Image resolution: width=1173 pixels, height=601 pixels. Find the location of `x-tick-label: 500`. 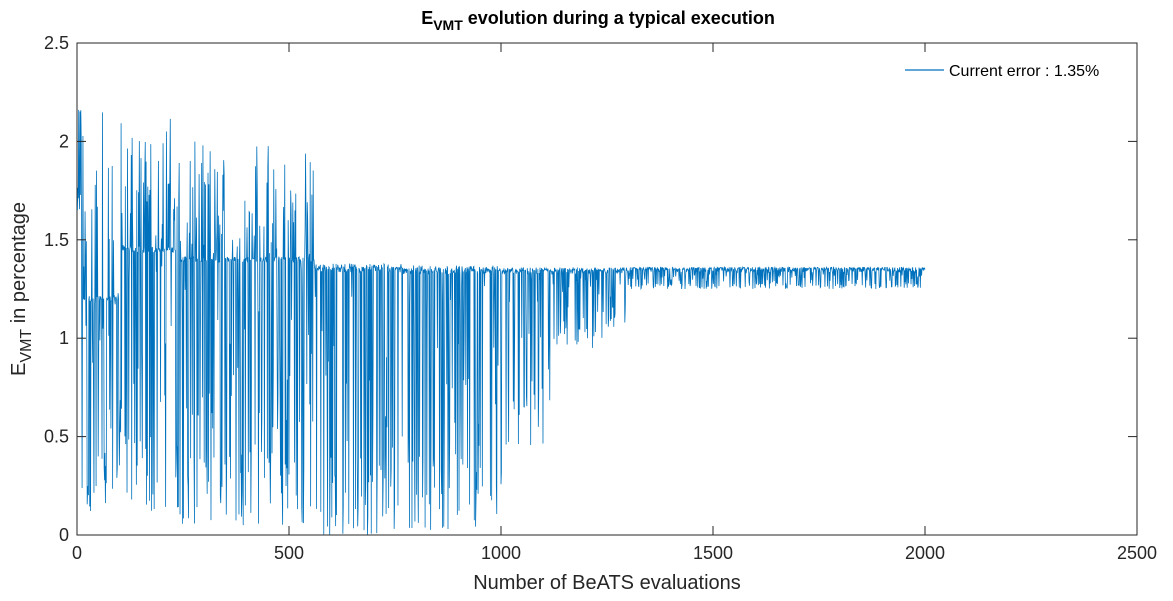

x-tick-label: 500 is located at coordinates (289, 553).